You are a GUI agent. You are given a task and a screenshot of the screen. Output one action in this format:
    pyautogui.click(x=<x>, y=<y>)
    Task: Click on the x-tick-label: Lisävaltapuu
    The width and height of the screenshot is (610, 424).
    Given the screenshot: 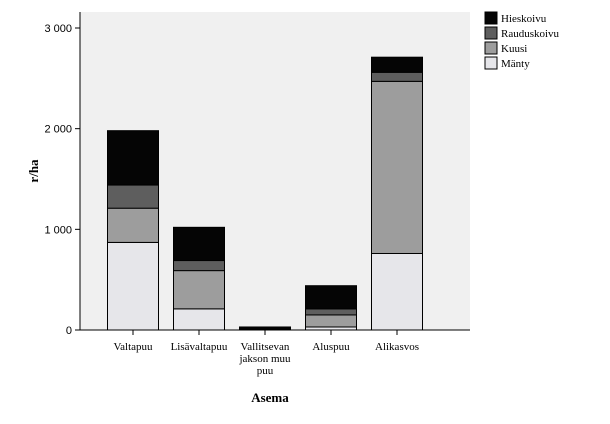 What is the action you would take?
    pyautogui.click(x=199, y=347)
    